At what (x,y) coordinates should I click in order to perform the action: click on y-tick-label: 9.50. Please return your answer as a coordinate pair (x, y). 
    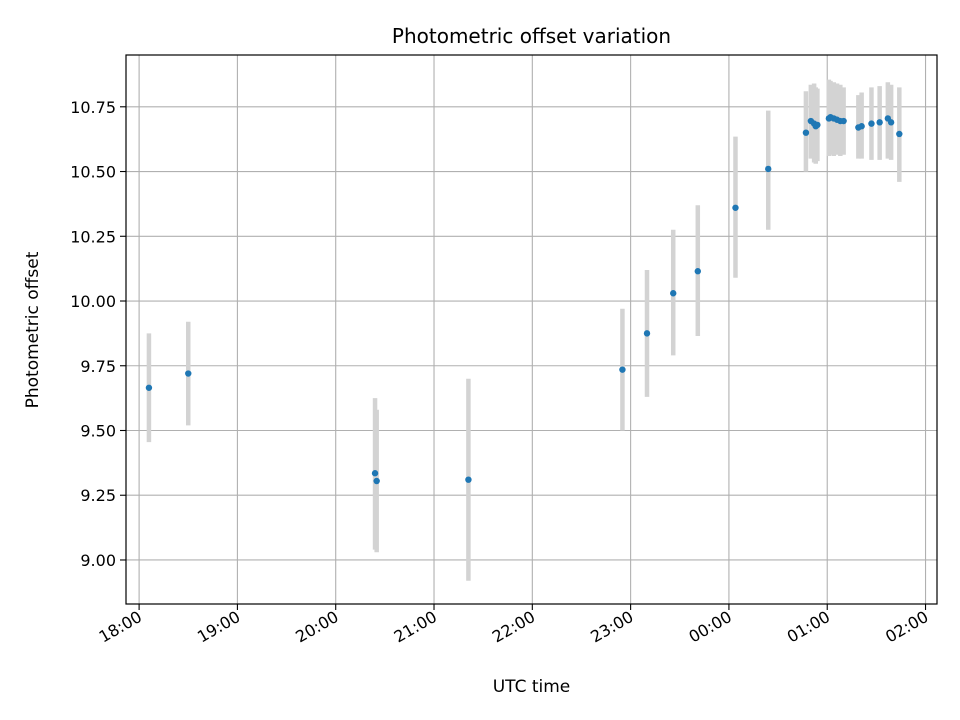
    Looking at the image, I should click on (98, 430).